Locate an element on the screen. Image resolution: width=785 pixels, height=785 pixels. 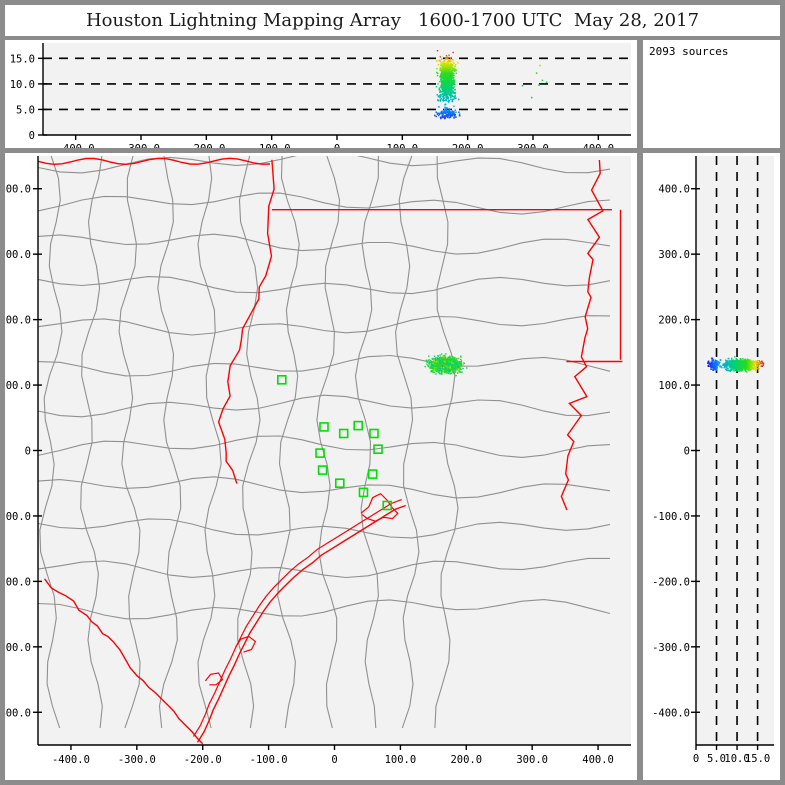
altitude-vs-east-canvas is located at coordinates (337, 85).